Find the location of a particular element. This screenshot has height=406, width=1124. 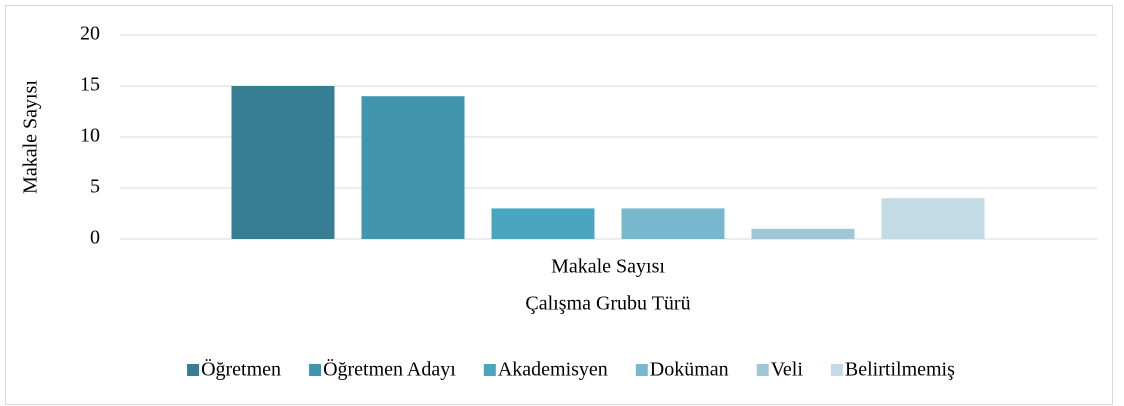

legend-label: Veli is located at coordinates (787, 370).